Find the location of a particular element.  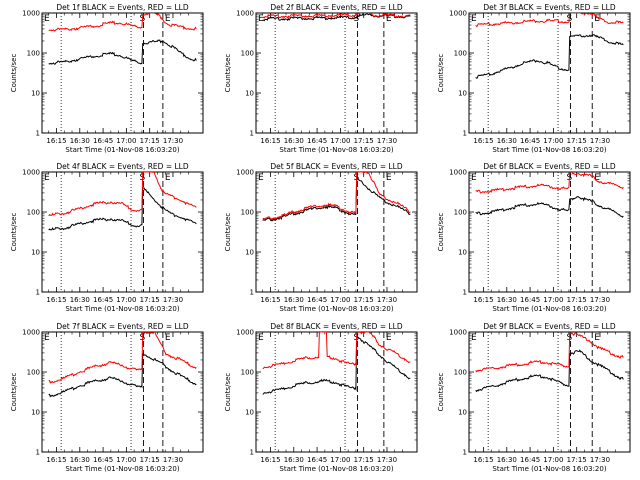

panel-title: Det 4f BLACK = Events, RED = LLD is located at coordinates (122, 166).